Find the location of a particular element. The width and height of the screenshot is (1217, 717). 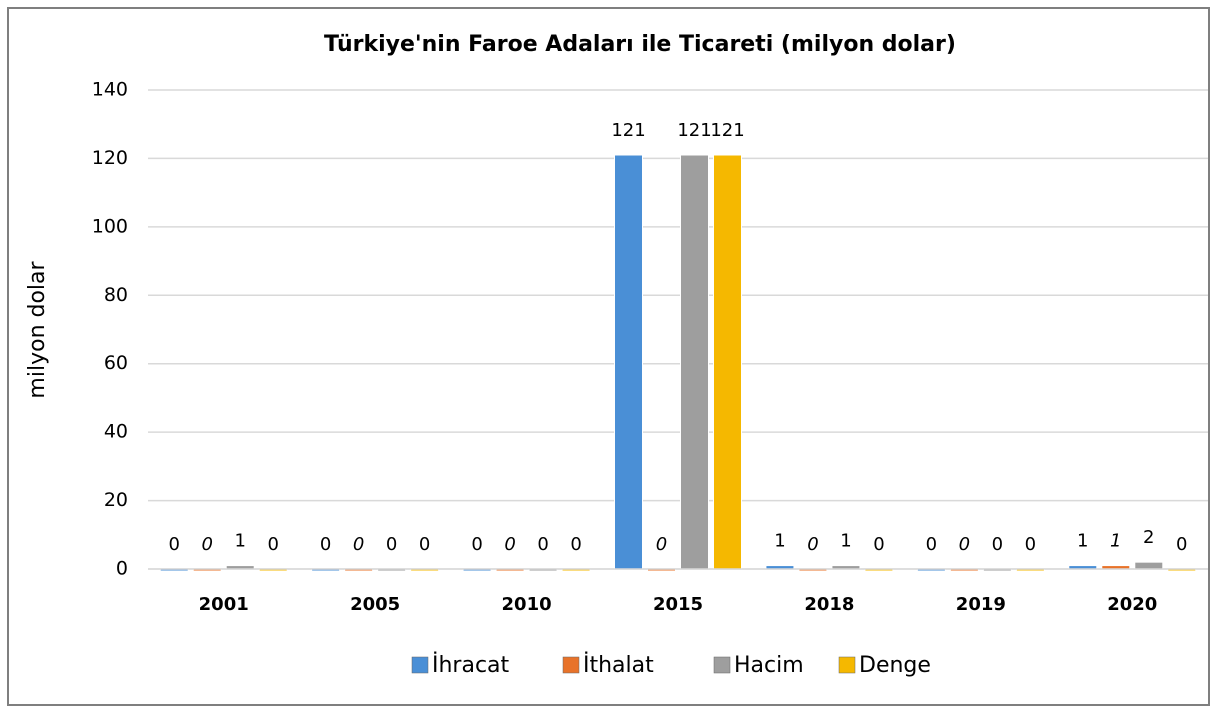

y-tick-label: 20 is located at coordinates (116, 500).